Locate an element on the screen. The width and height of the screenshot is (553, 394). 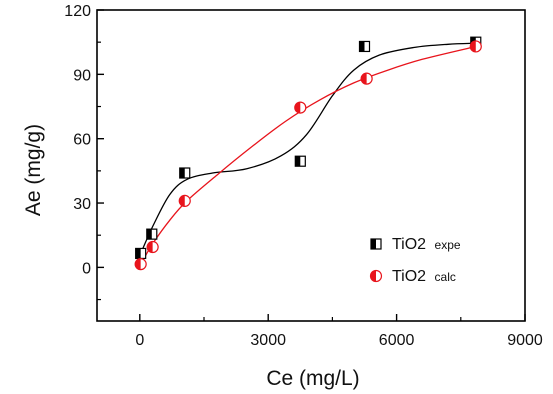
x-tick-label: 6000 is located at coordinates (397, 340).